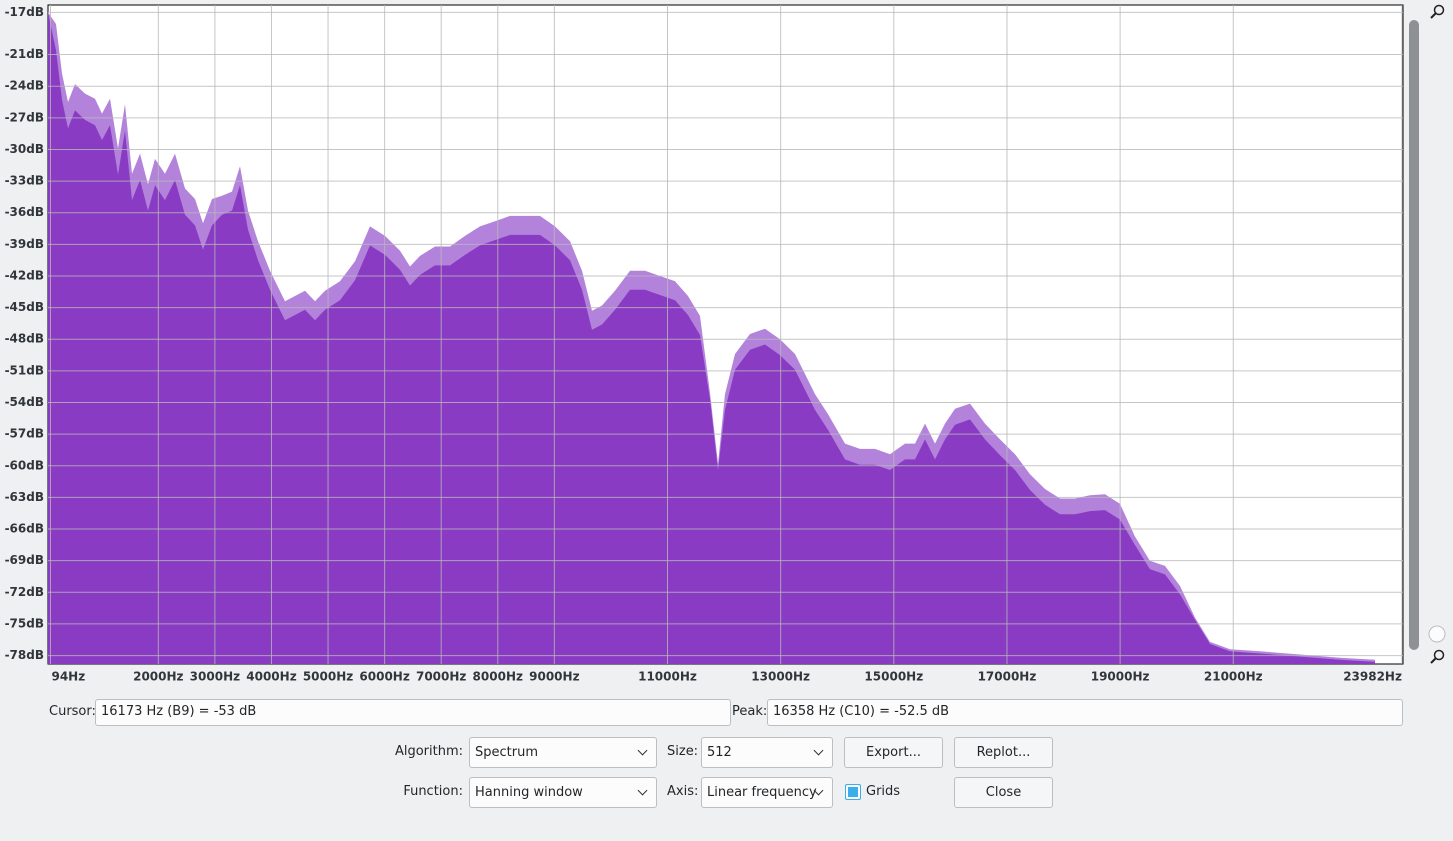 The image size is (1453, 841). What do you see at coordinates (68, 677) in the screenshot?
I see `x-tick-label: 94Hz` at bounding box center [68, 677].